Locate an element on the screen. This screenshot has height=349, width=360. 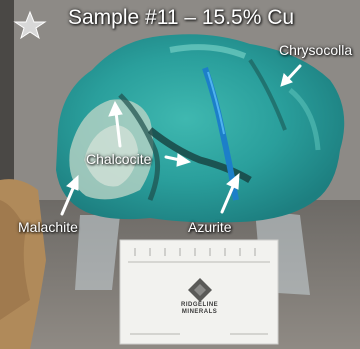
label-azurite: Azurite is located at coordinates (210, 227).